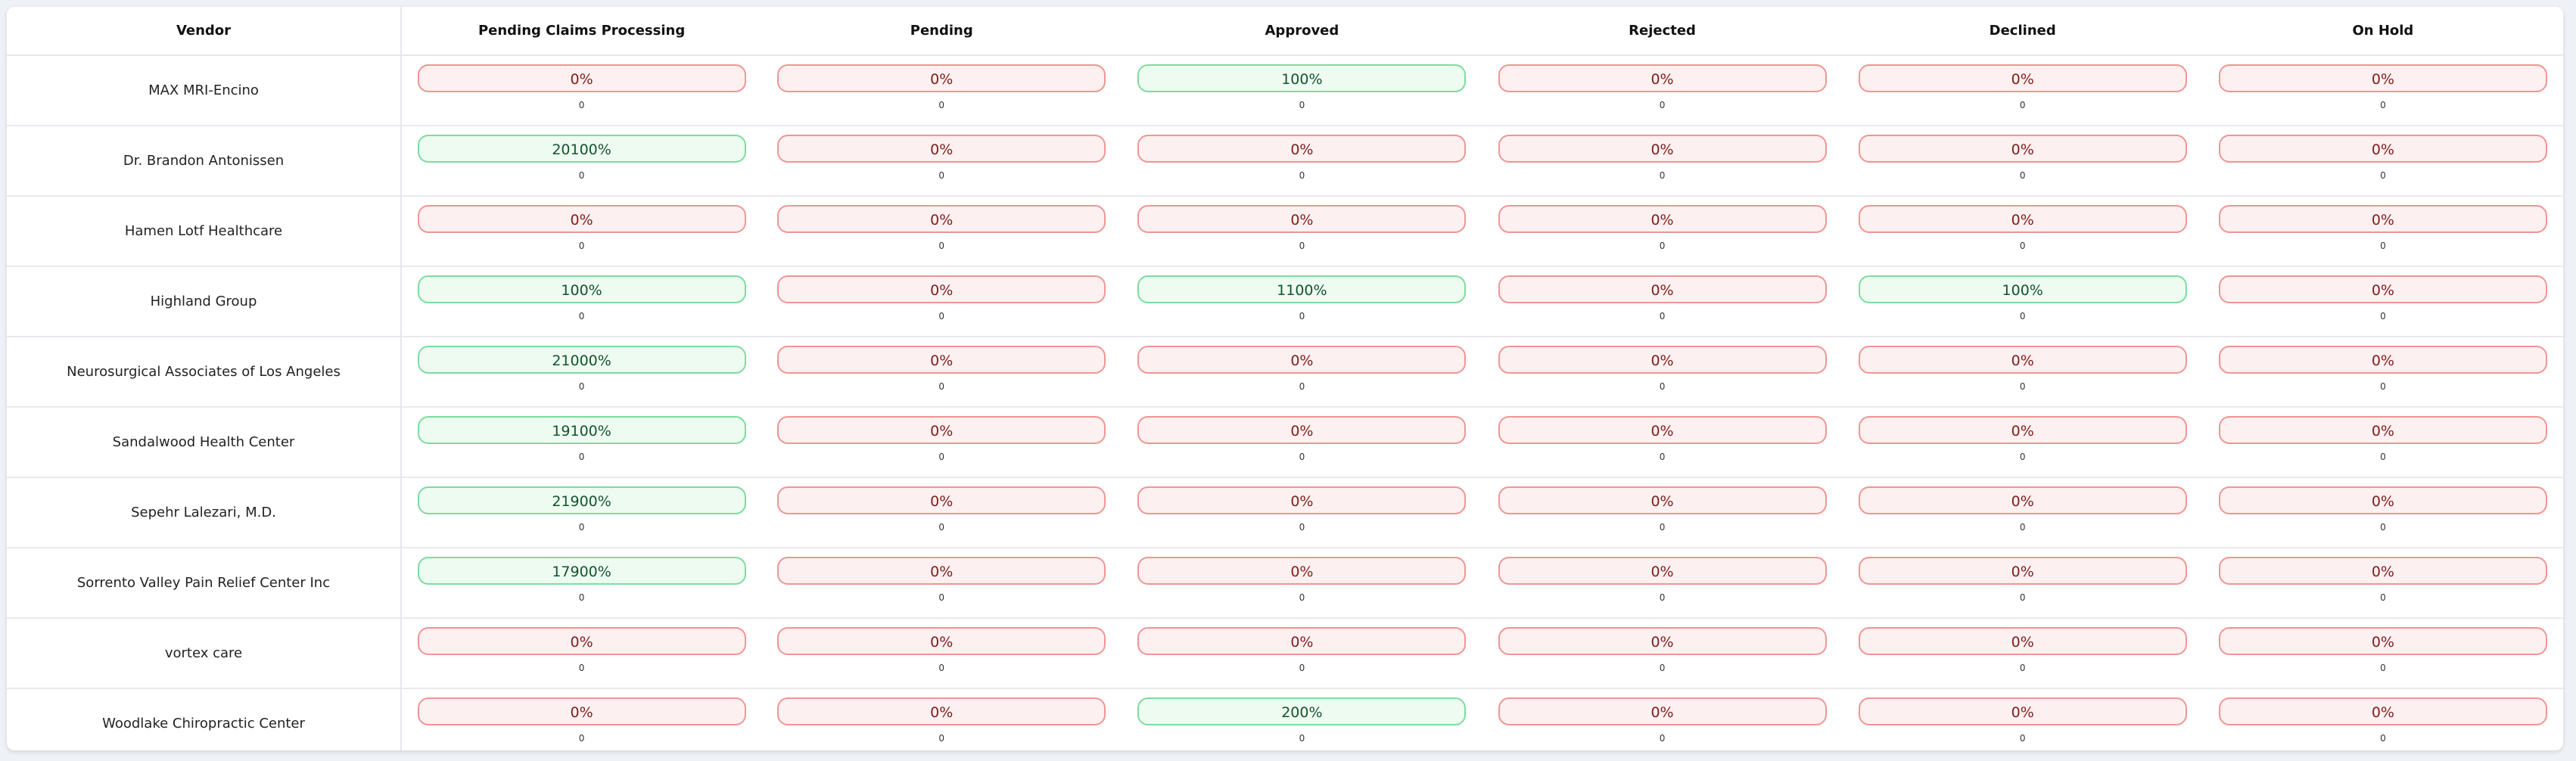 The width and height of the screenshot is (2576, 761). I want to click on percent-badge: 20100%, so click(581, 149).